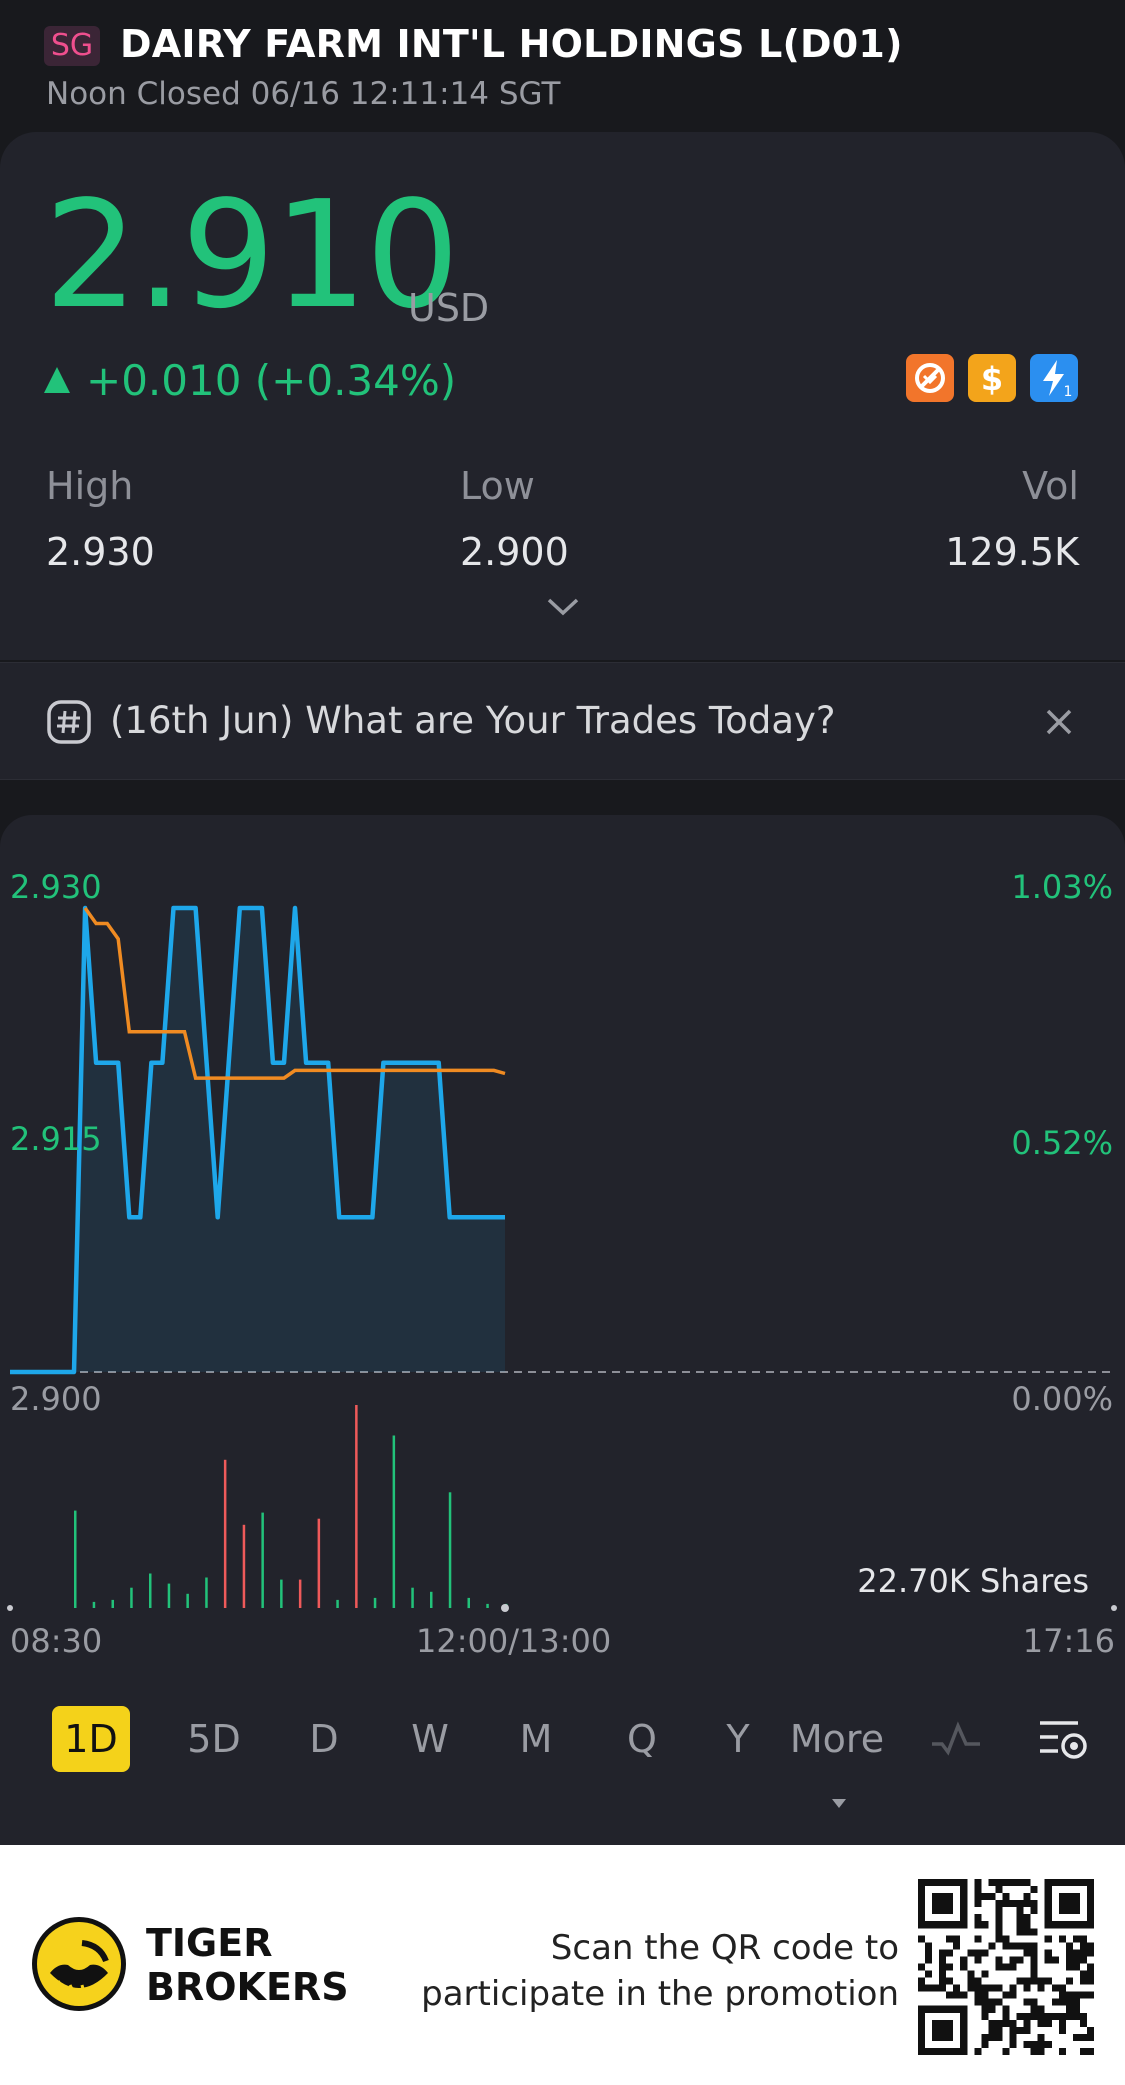 The width and height of the screenshot is (1125, 2085). I want to click on period-more-label: More, so click(837, 1739).